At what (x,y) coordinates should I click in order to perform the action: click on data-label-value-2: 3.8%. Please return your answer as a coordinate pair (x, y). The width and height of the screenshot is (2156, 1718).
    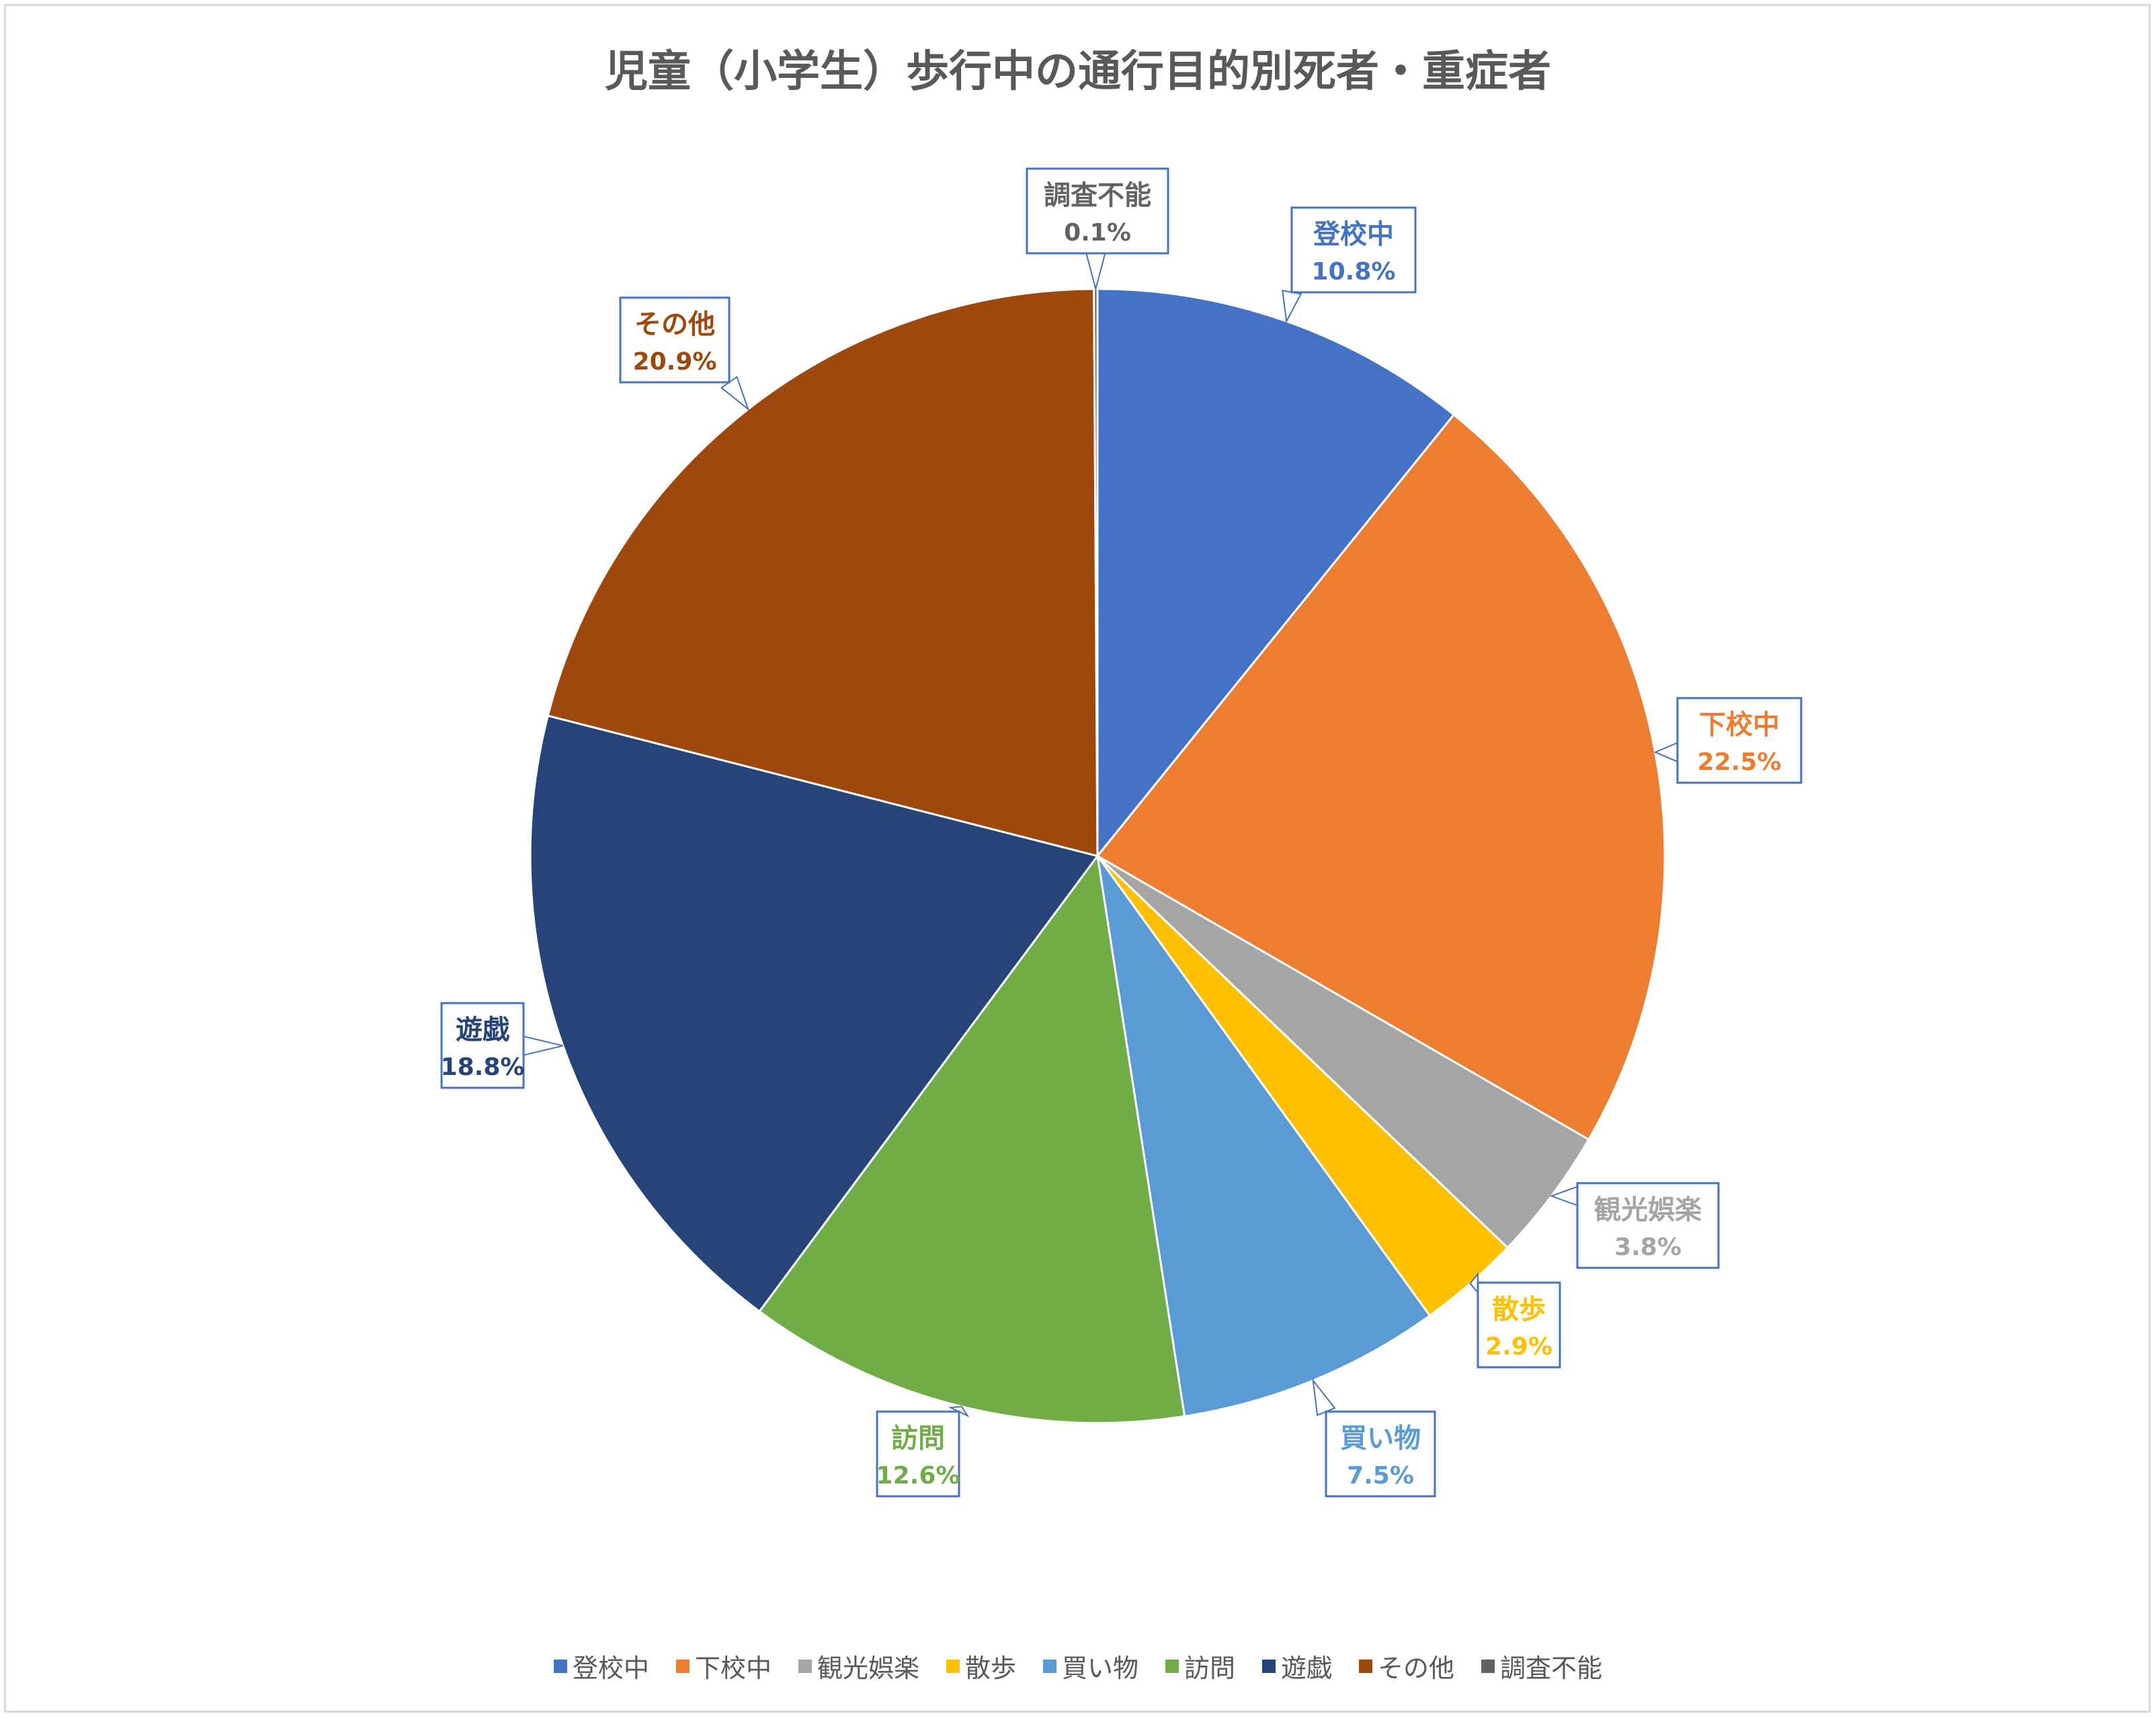
    Looking at the image, I should click on (1648, 1247).